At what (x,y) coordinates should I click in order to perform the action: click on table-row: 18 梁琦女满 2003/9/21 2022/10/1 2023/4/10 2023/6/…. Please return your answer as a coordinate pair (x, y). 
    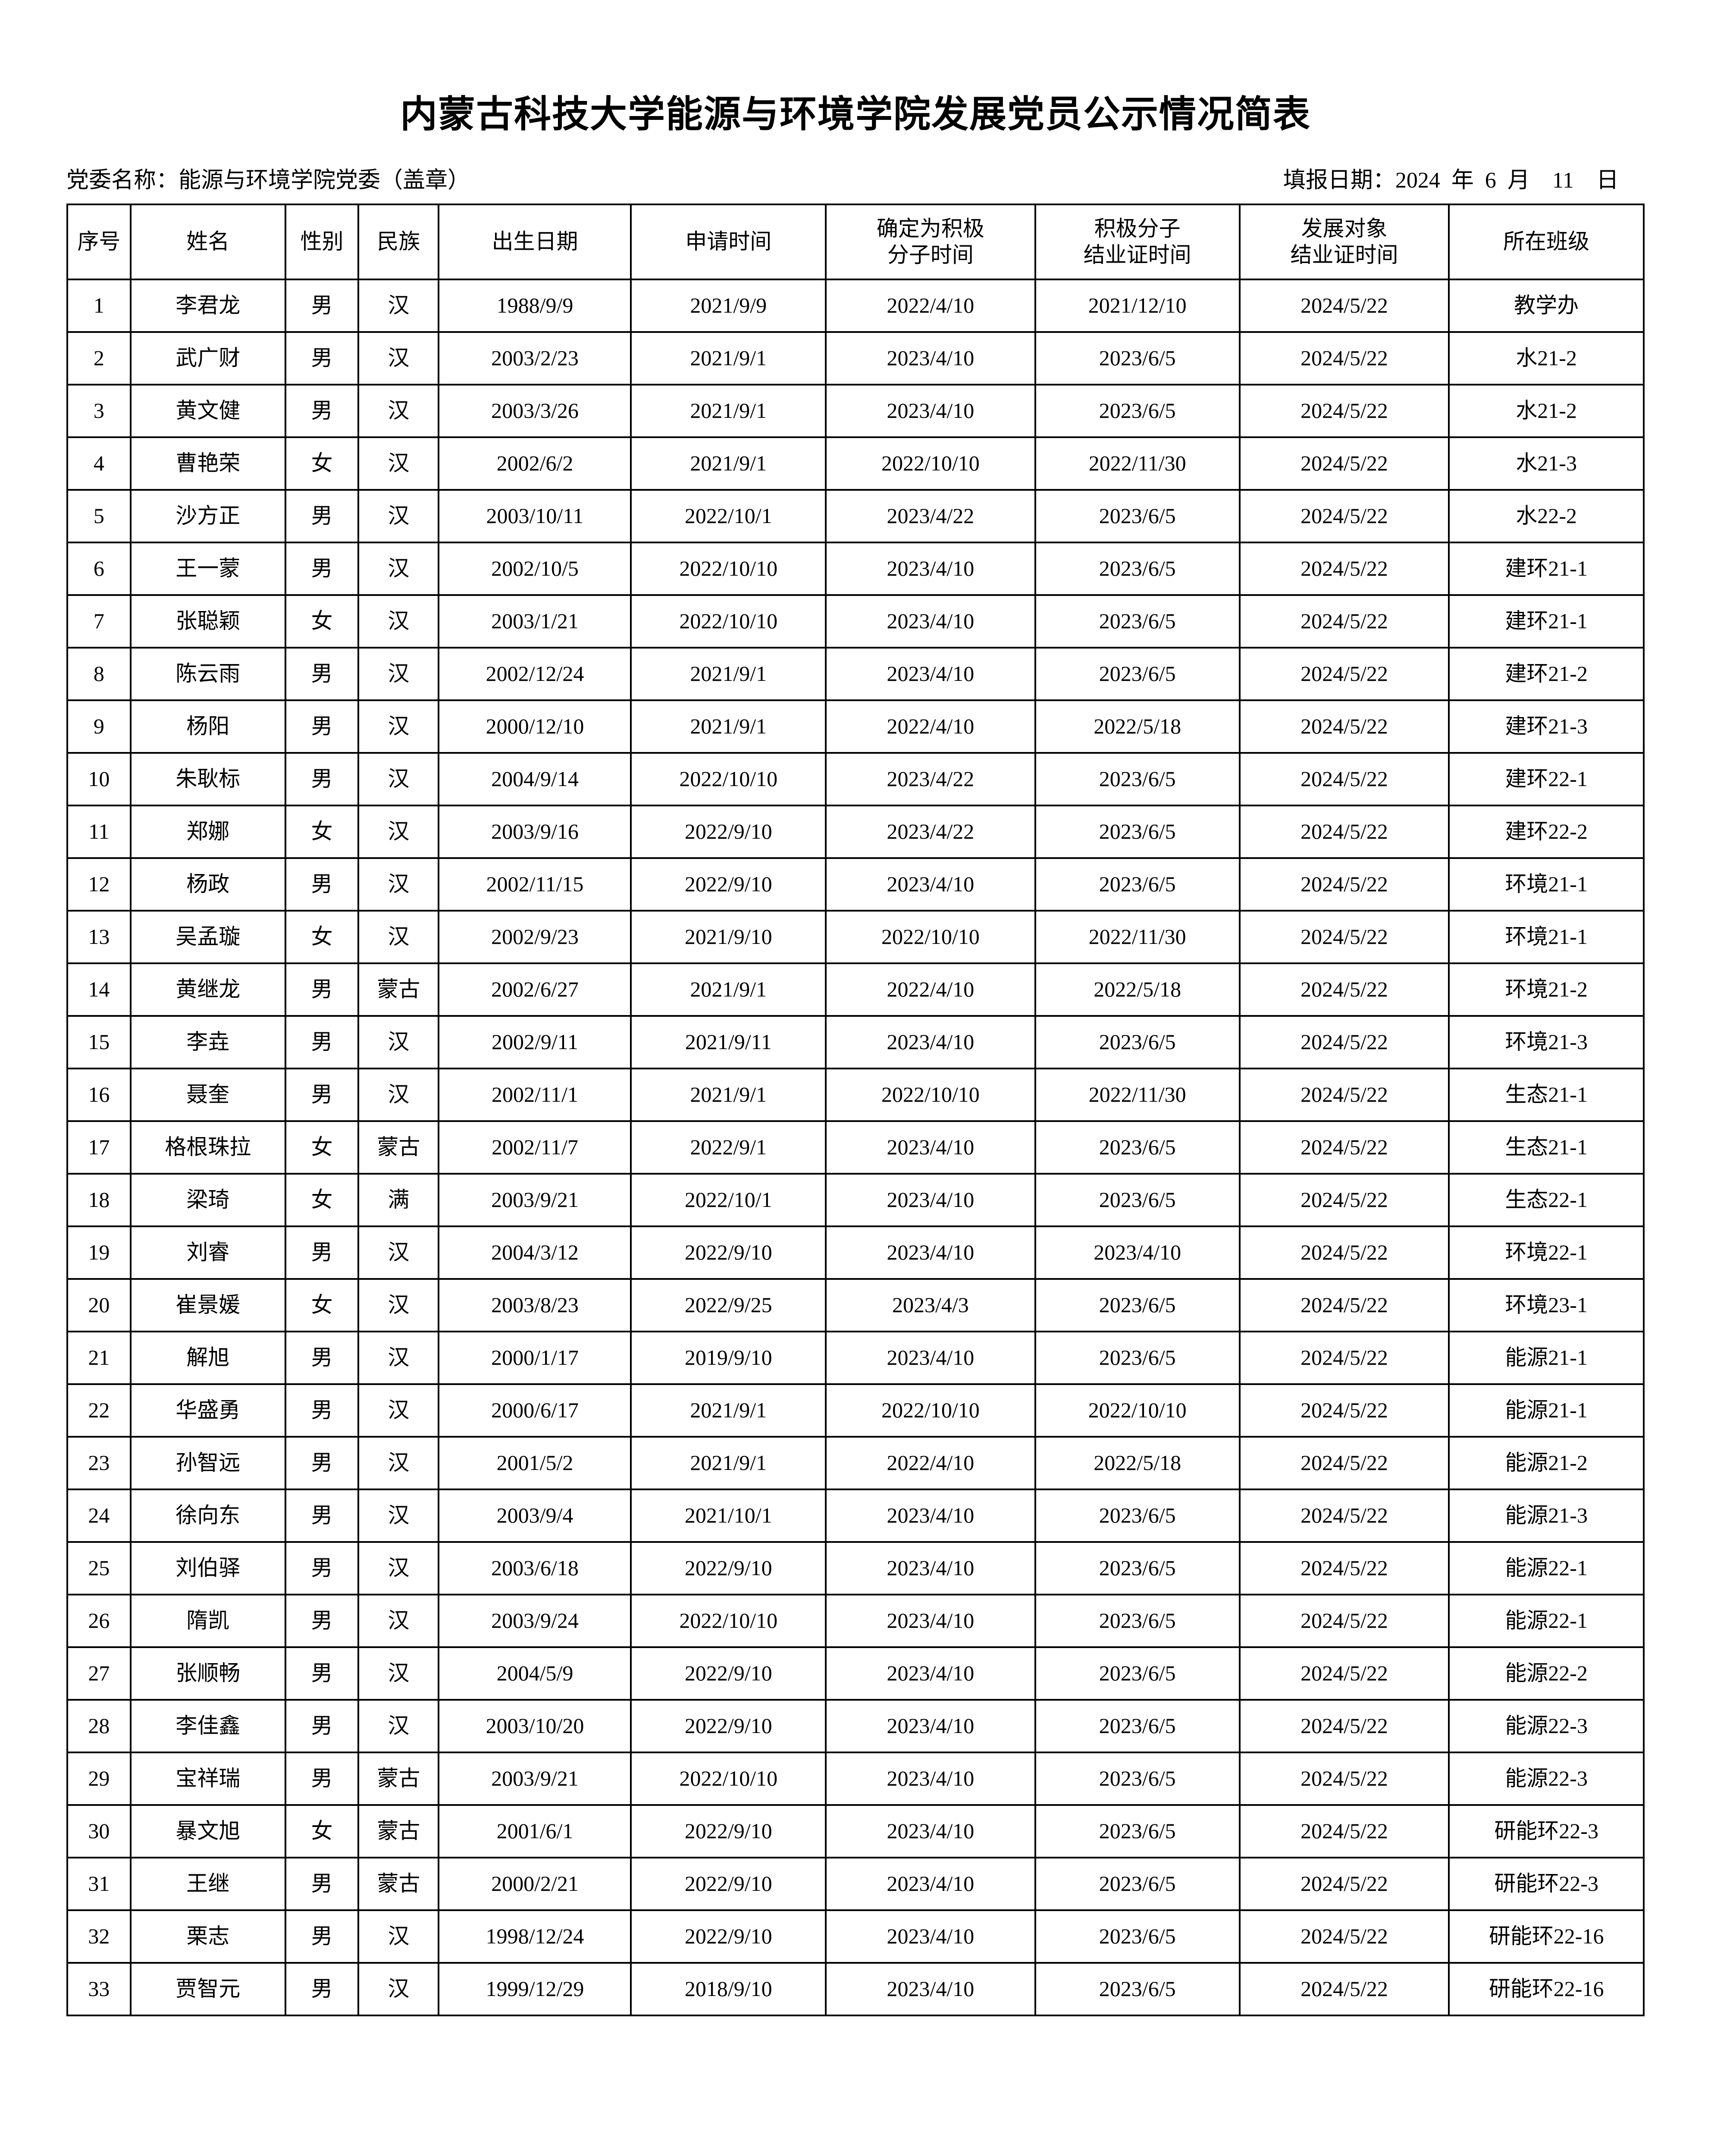
    Looking at the image, I should click on (855, 1199).